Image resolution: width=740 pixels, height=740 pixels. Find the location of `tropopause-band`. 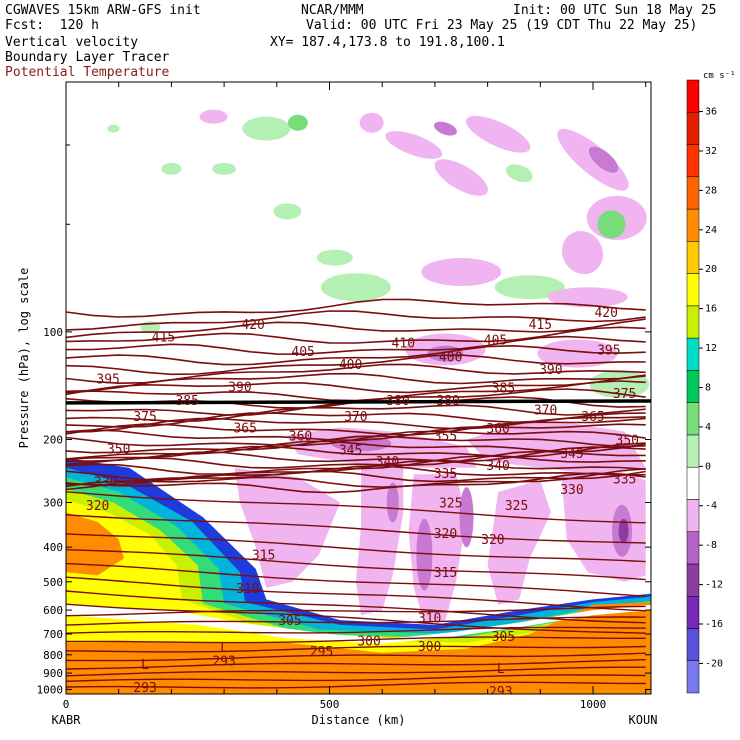

tropopause-band is located at coordinates (358, 402).